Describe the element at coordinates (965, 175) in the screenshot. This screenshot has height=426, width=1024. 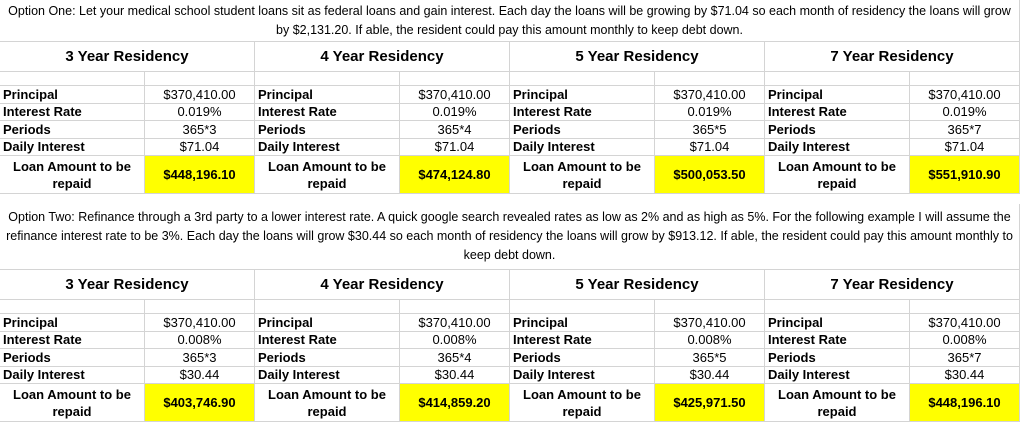
I see `total-value: $551,910.90` at that location.